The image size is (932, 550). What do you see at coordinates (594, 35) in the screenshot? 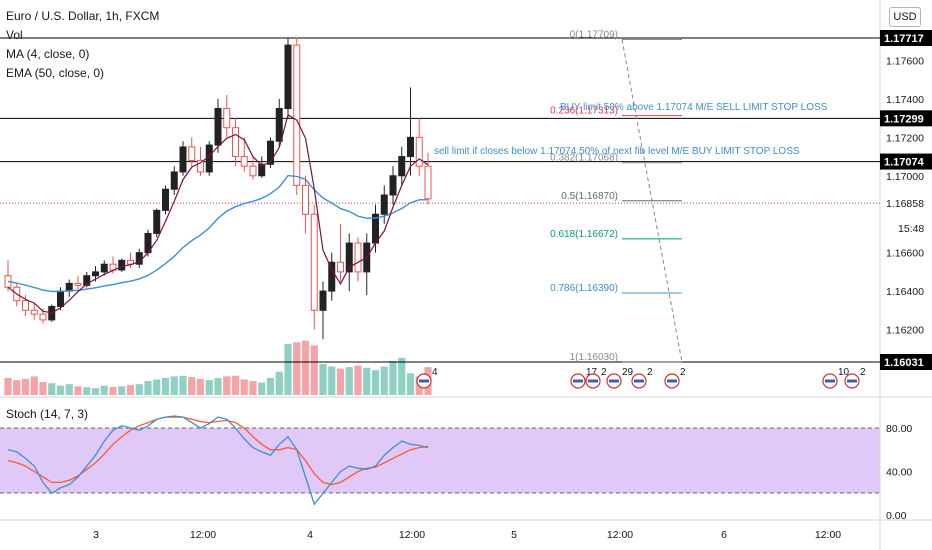
I see `fib-level-label: 0(1.17709)` at bounding box center [594, 35].